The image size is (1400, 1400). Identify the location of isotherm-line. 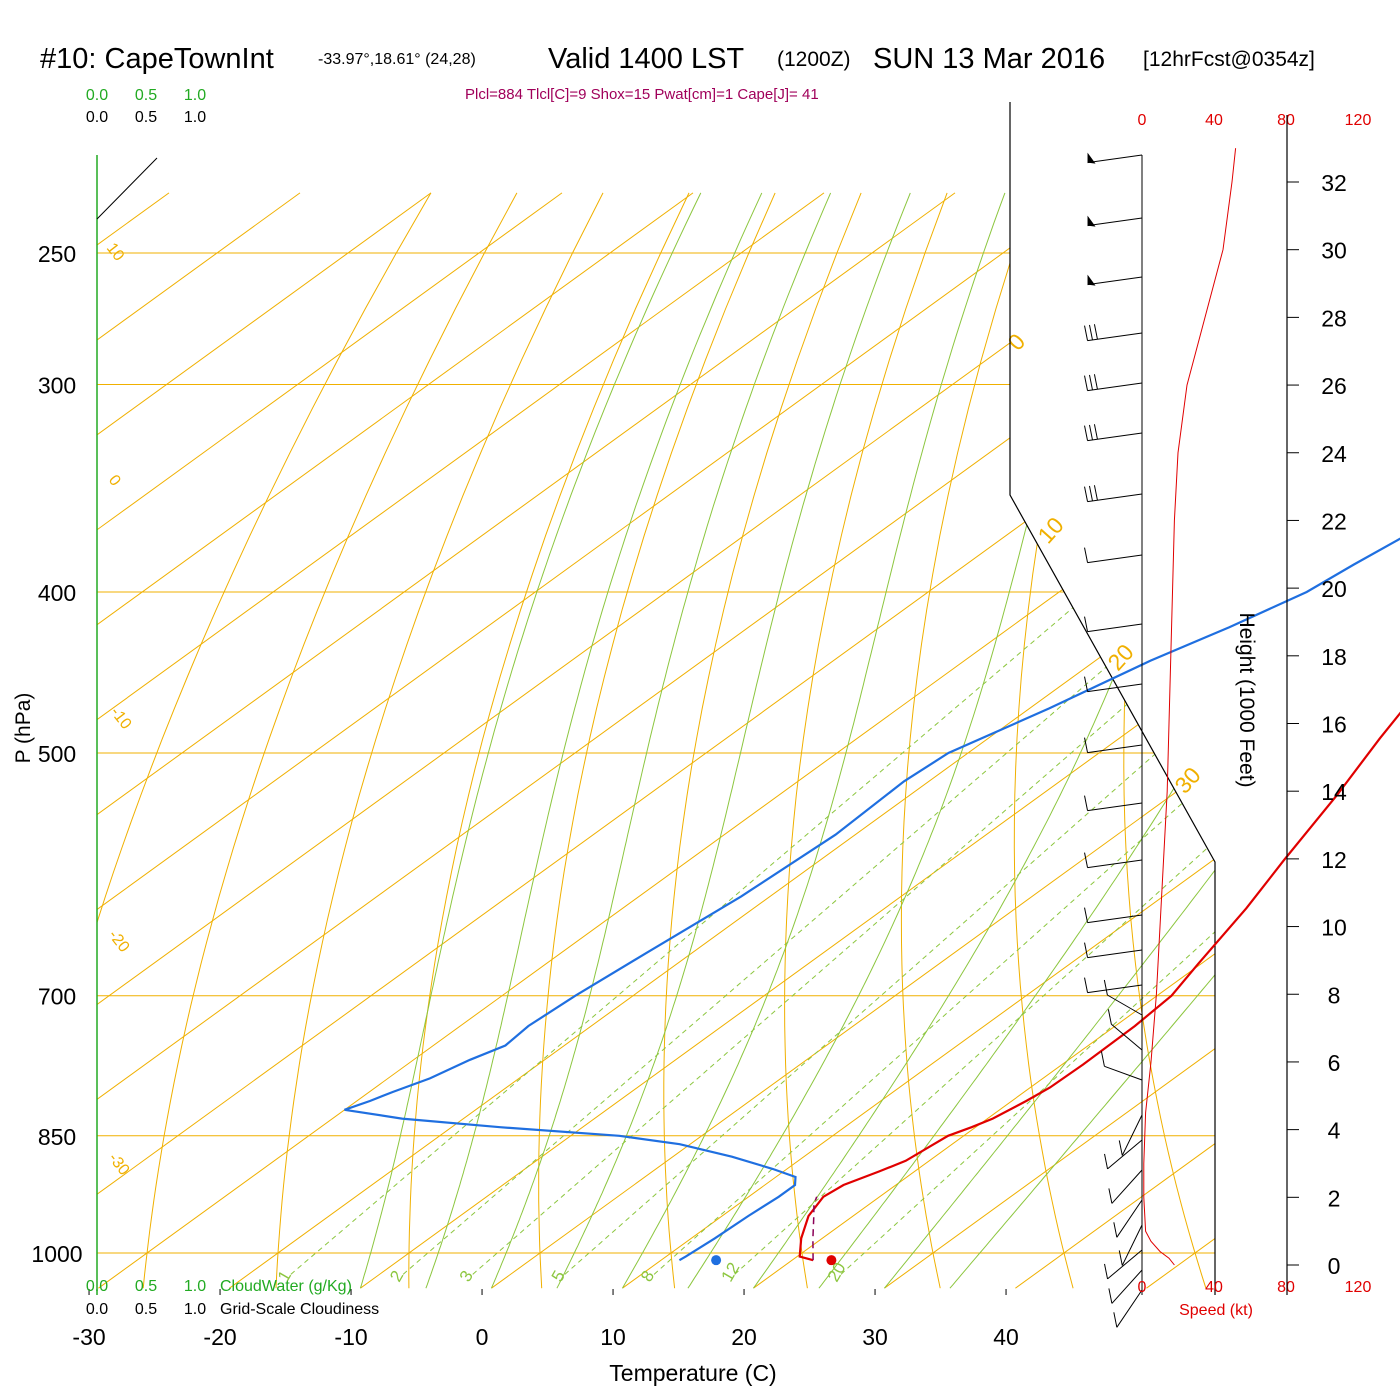
(1180, 740).